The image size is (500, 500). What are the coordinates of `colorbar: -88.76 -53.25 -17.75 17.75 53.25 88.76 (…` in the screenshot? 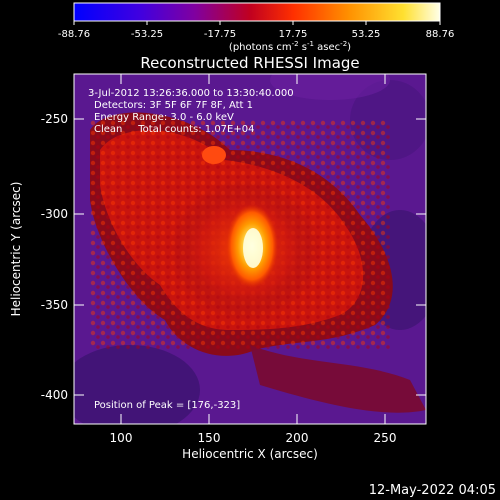 It's located at (256, 27).